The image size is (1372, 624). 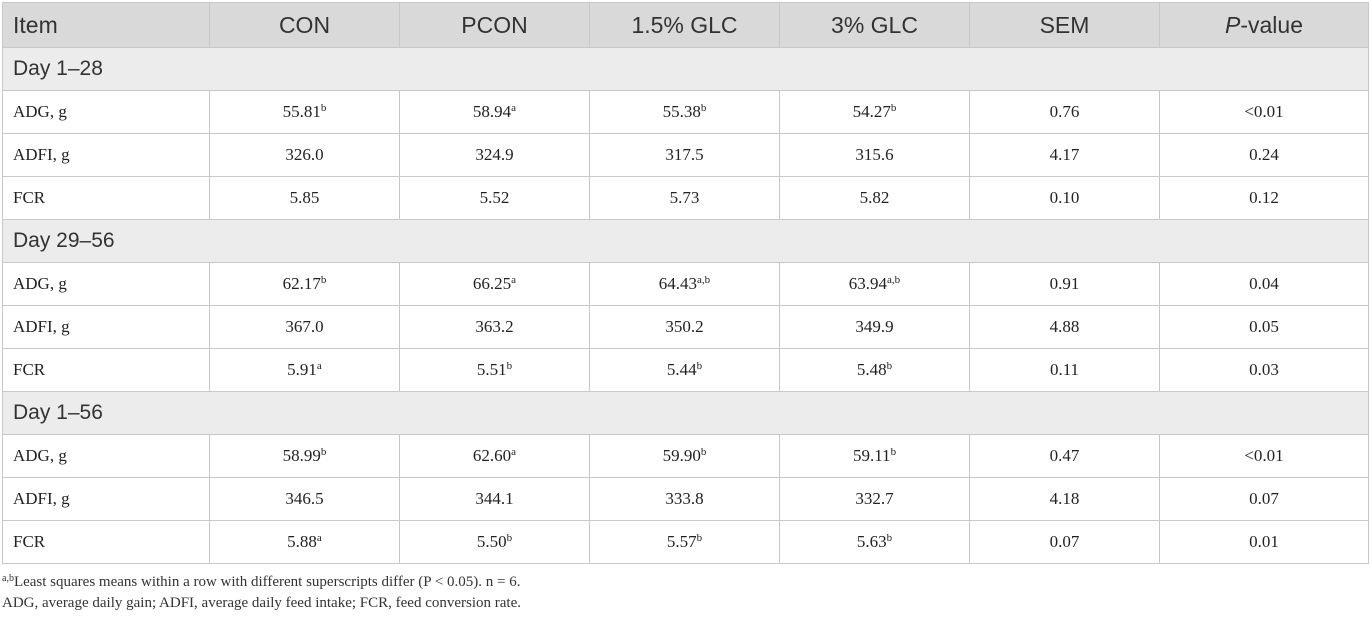 I want to click on cell-value: 62.60, so click(x=492, y=455).